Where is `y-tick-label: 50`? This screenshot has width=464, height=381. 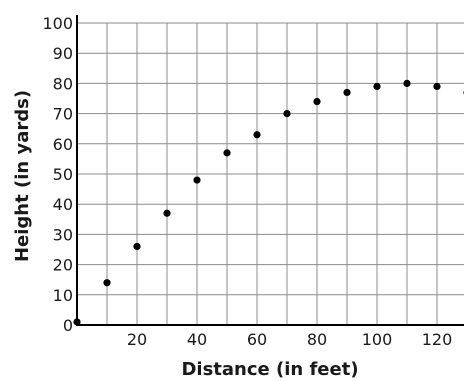
y-tick-label: 50 is located at coordinates (63, 174).